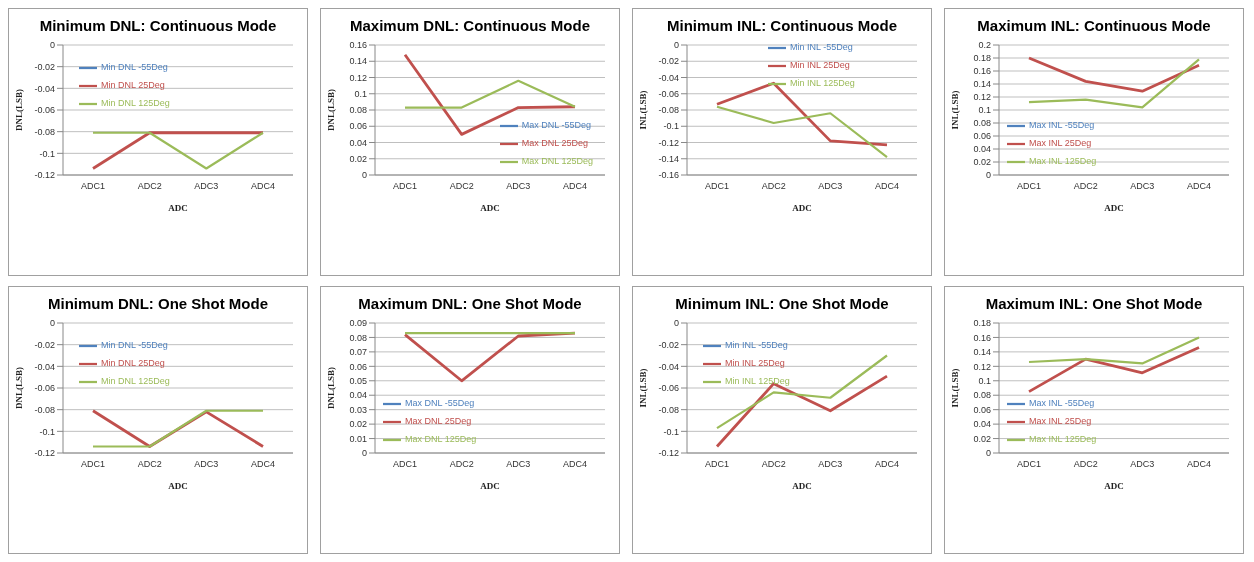 The image size is (1254, 562). I want to click on y-tick-label: 0.16, so click(982, 337).